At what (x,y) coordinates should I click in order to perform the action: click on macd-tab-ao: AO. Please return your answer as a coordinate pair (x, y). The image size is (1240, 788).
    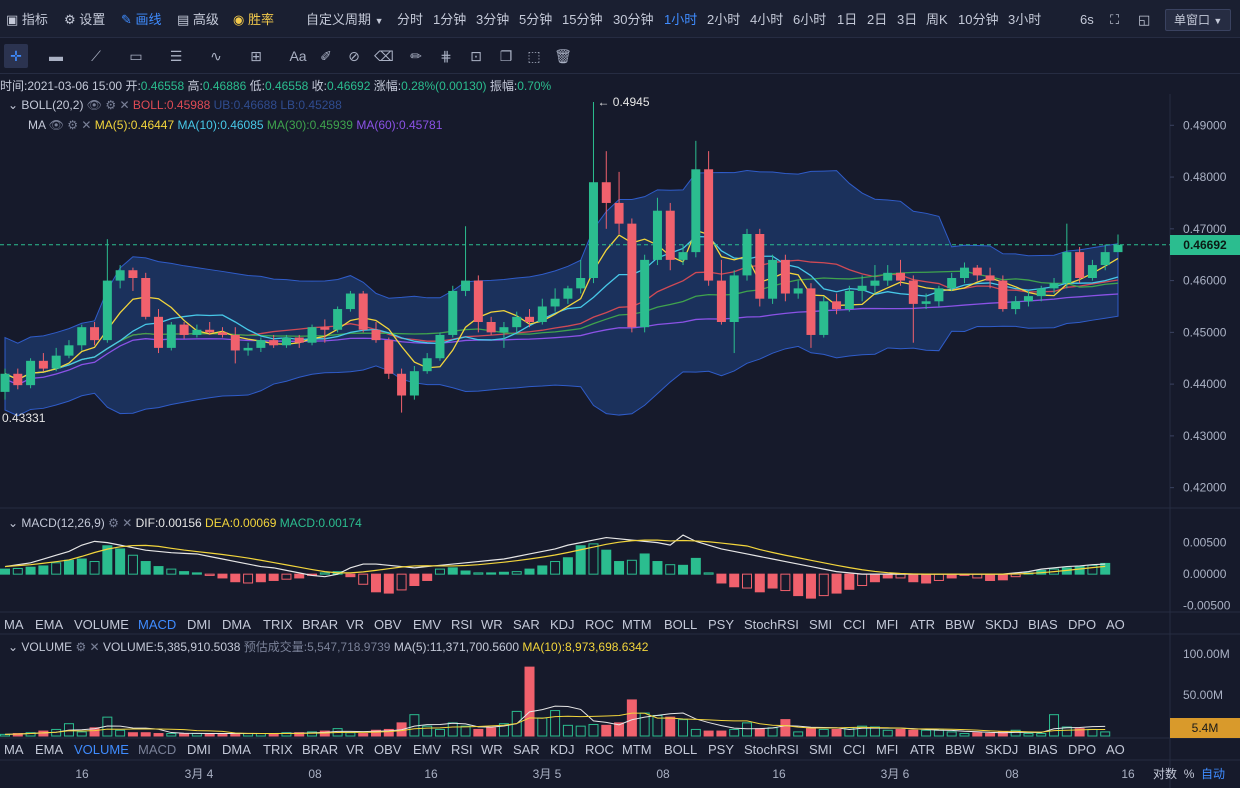
    Looking at the image, I should click on (1115, 624).